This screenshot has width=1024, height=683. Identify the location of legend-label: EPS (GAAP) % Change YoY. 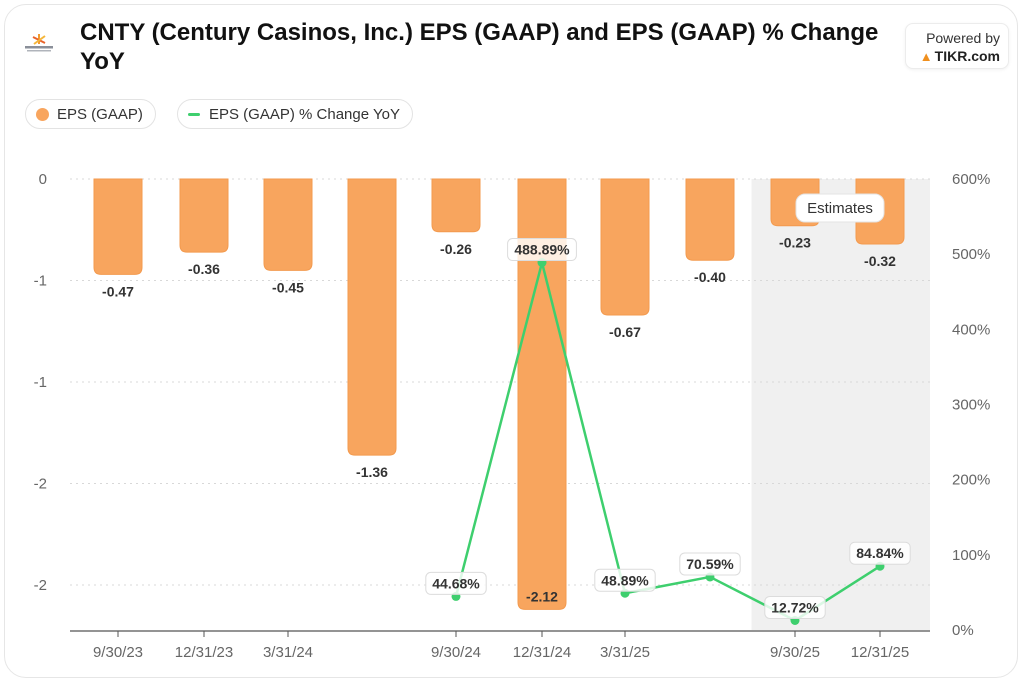
(304, 114).